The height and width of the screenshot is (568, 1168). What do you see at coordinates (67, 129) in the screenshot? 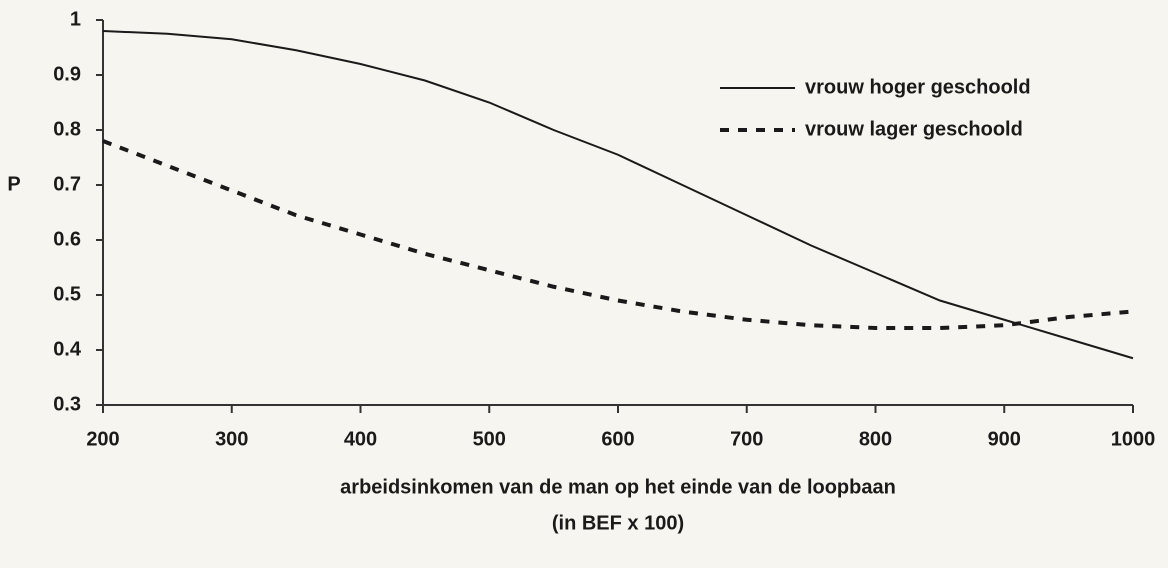
I see `y-tick-label: 0.8` at bounding box center [67, 129].